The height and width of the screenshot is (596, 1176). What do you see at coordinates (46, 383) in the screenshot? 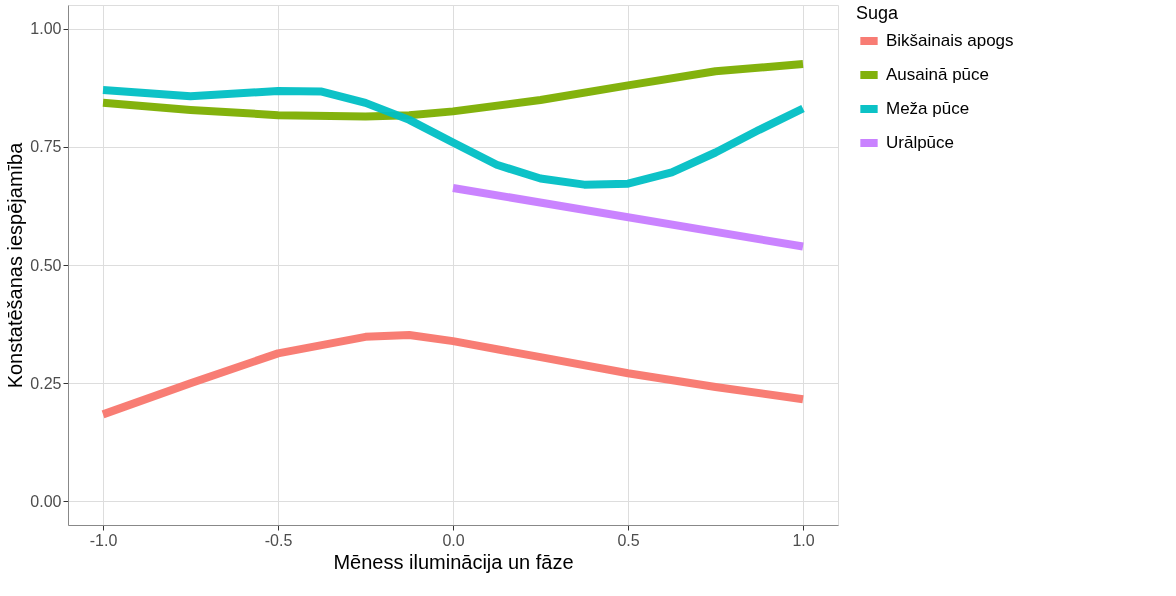
I see `y-tick-label: 0.25` at bounding box center [46, 383].